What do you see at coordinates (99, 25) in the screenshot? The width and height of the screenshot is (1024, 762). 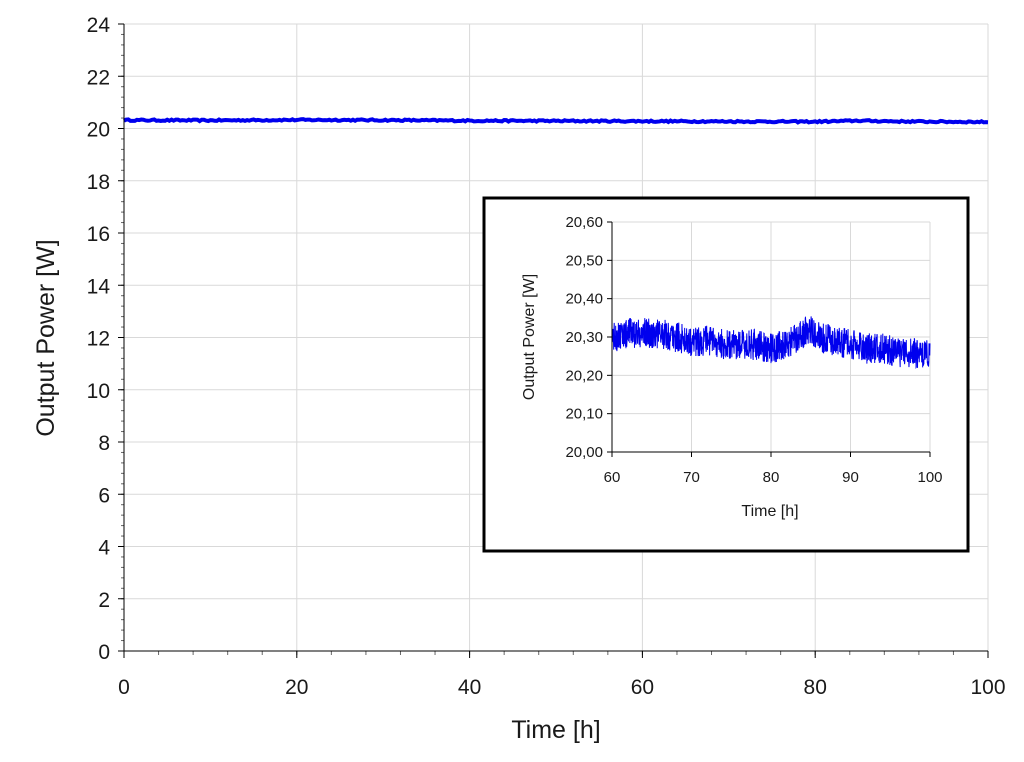 I see `main-y-tick-label: 24` at bounding box center [99, 25].